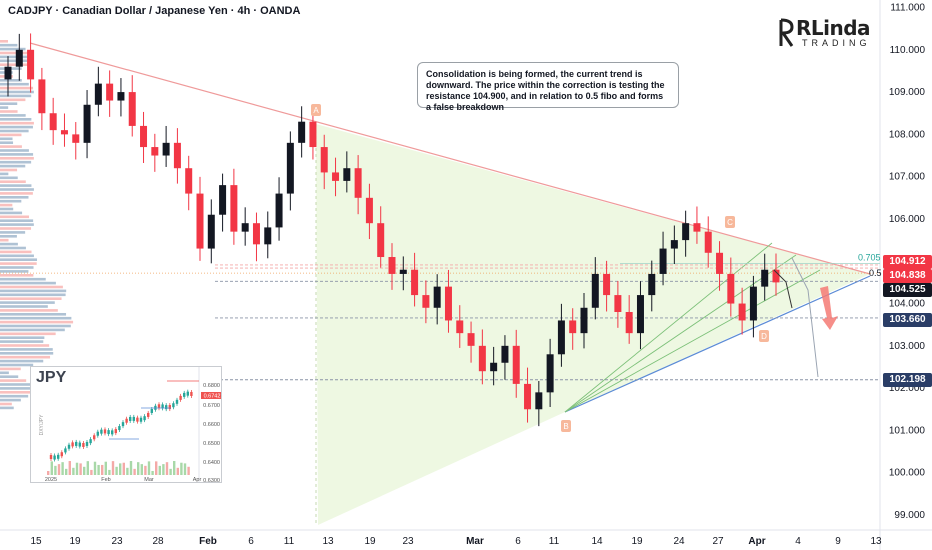  I want to click on time-tick: 28, so click(158, 541).